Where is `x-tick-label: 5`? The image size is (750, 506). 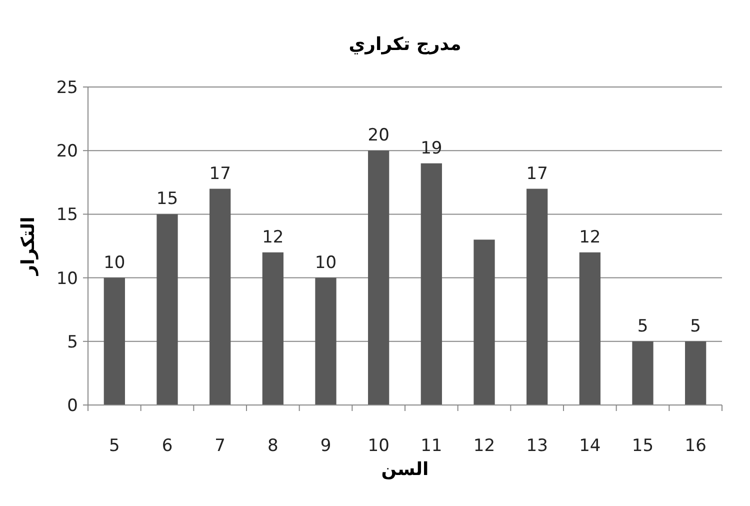
x-tick-label: 5 is located at coordinates (114, 446).